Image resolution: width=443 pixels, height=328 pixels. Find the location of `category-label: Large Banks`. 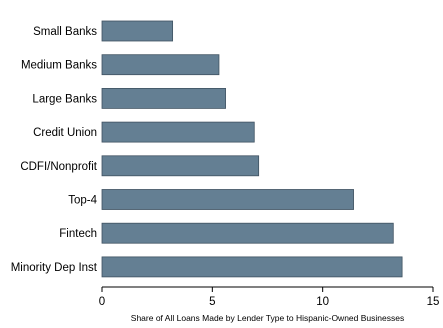

category-label: Large Banks is located at coordinates (64, 99).